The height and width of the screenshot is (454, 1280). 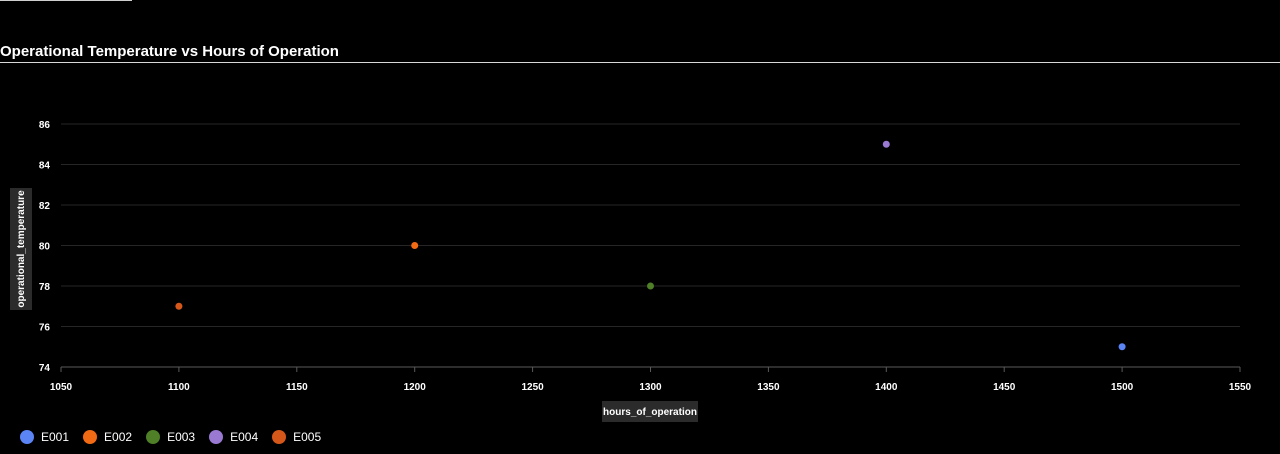 I want to click on y-axis-title-box, so click(x=21, y=249).